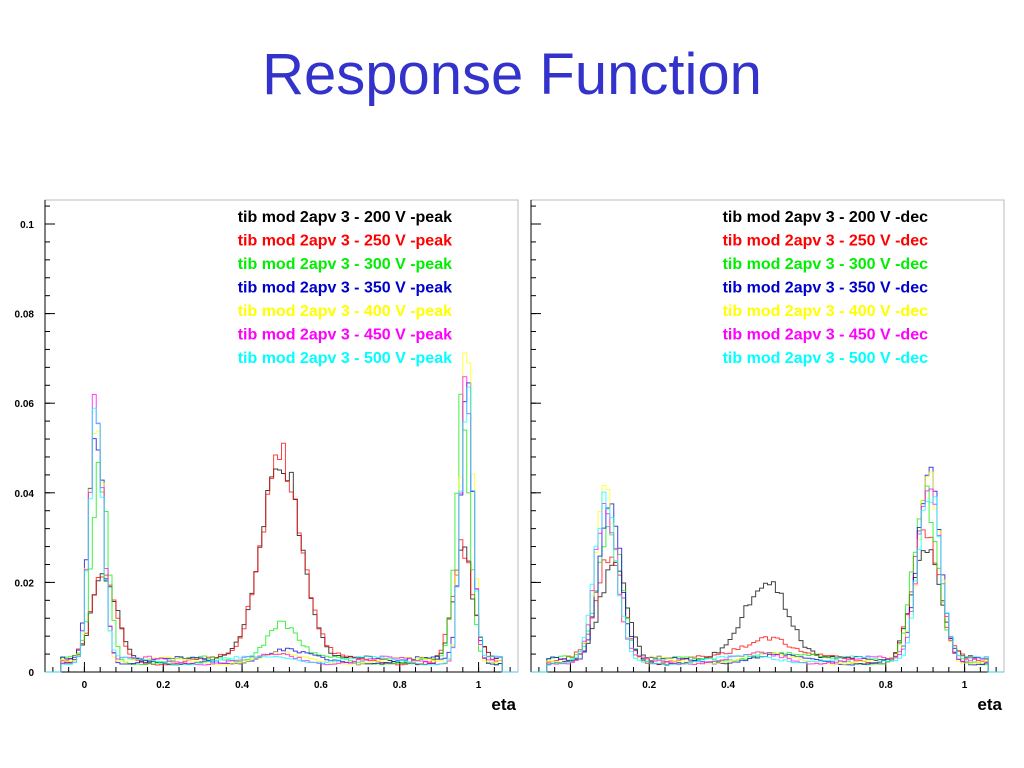 This screenshot has width=1024, height=768. Describe the element at coordinates (826, 217) in the screenshot. I see `legend-entry: tib mod 2apv 3 - 200 V -dec` at that location.